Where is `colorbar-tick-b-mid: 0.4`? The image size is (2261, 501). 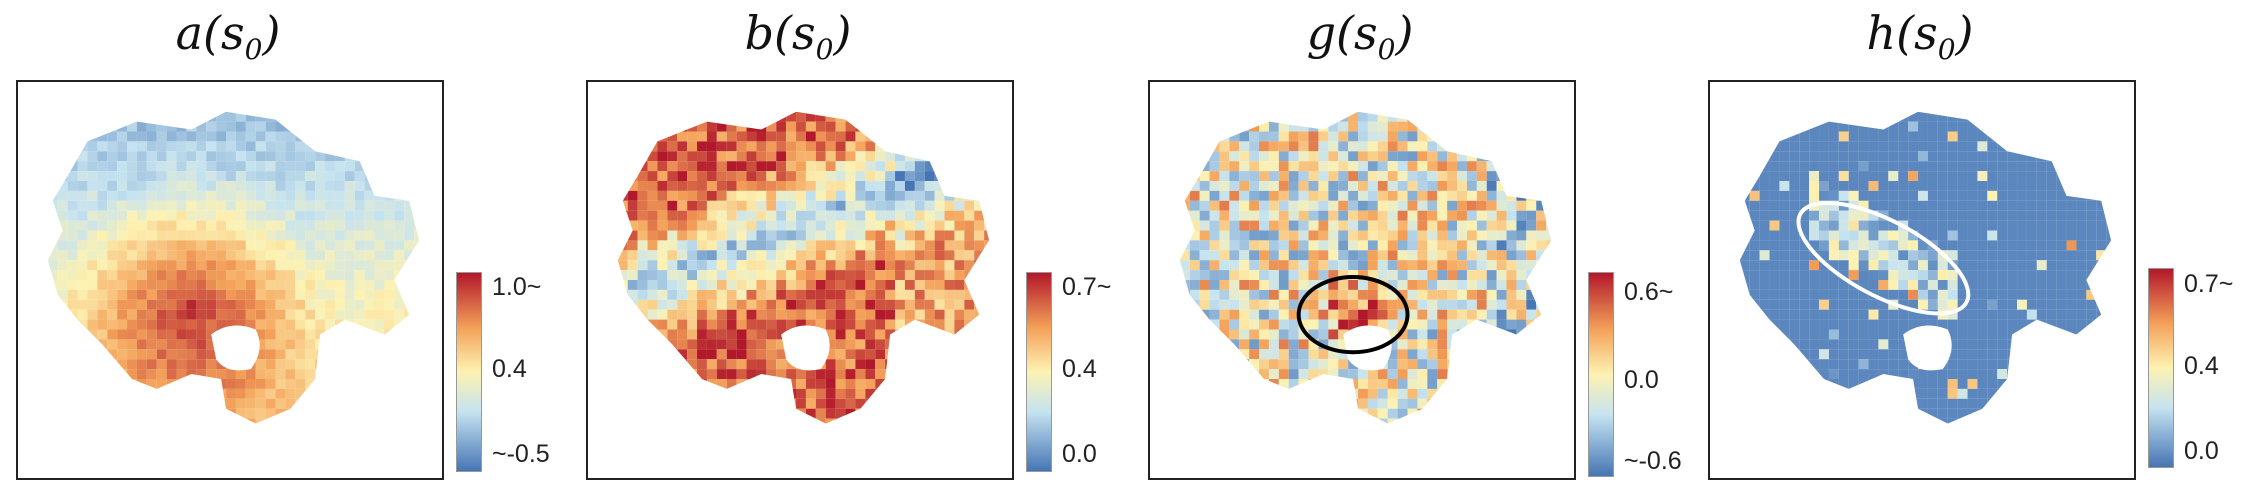 colorbar-tick-b-mid: 0.4 is located at coordinates (1079, 369).